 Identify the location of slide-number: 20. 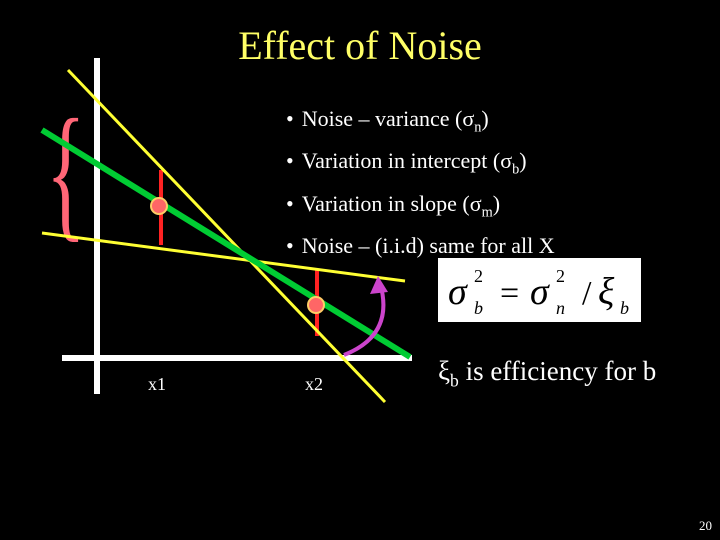
(705, 525).